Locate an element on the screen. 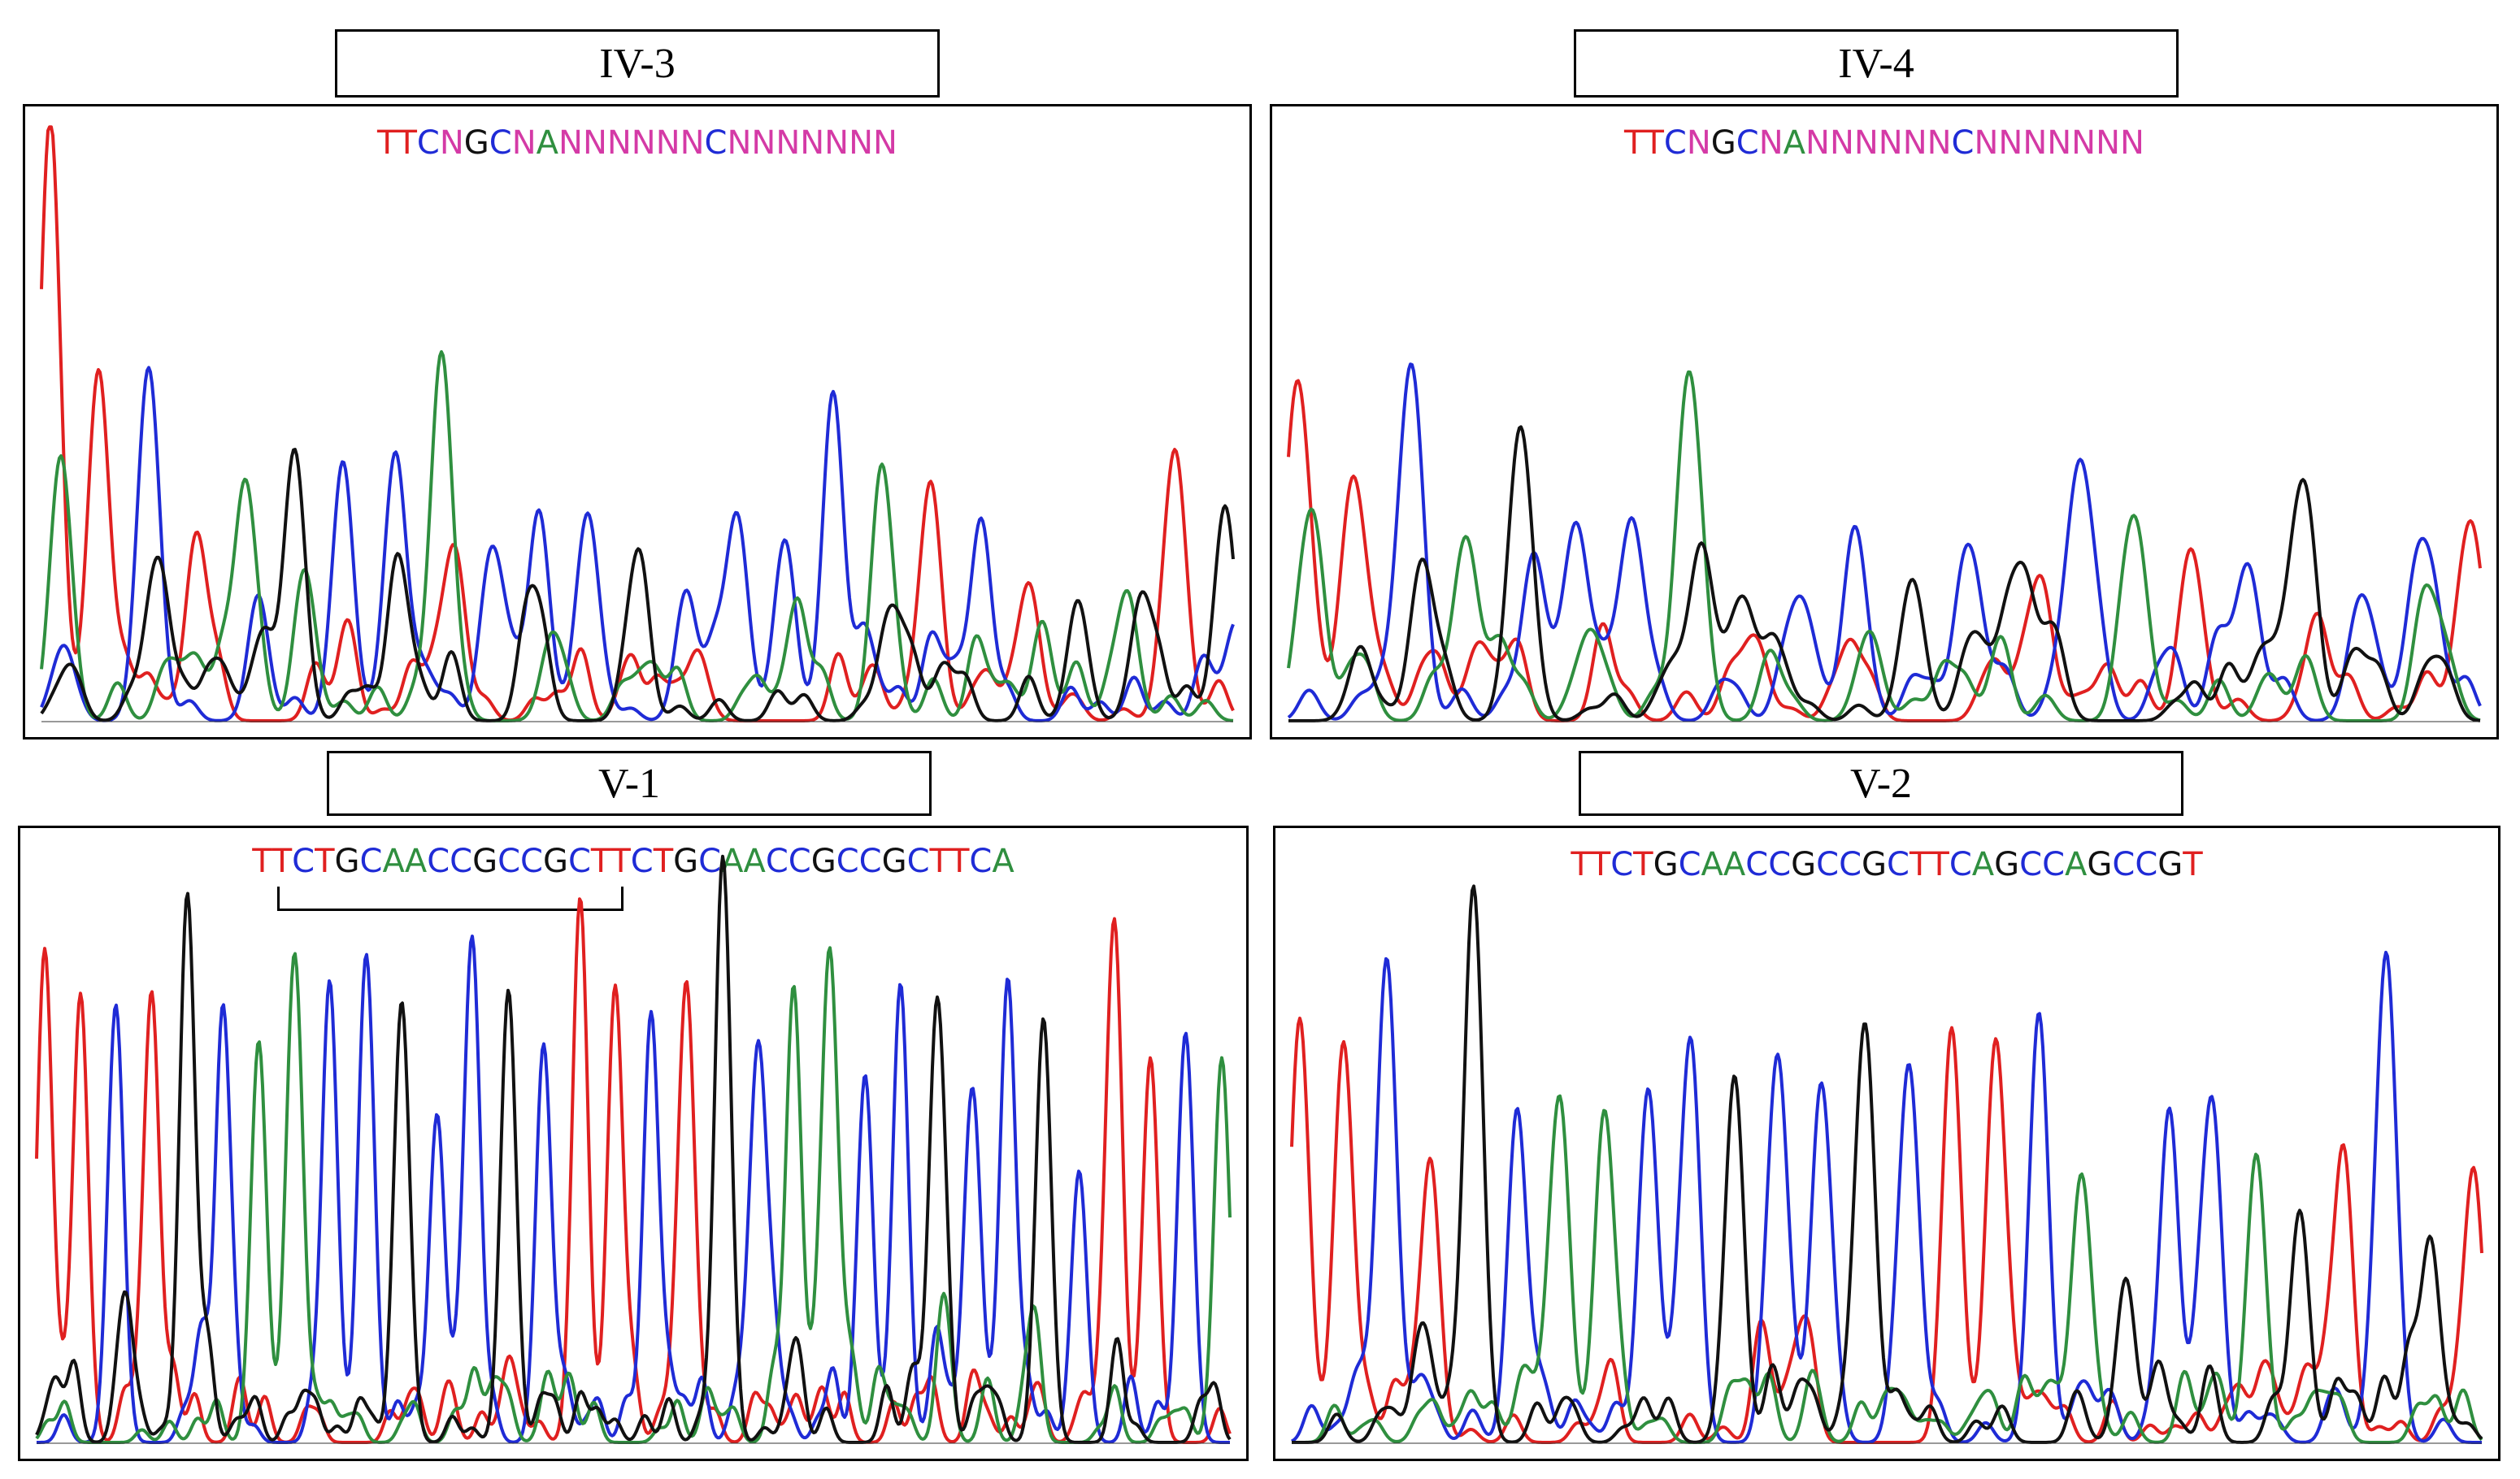  sequence-v-1: TTCTGCAACCGCCGCTTCTGCAACCGCCGCTTCA is located at coordinates (633, 862).